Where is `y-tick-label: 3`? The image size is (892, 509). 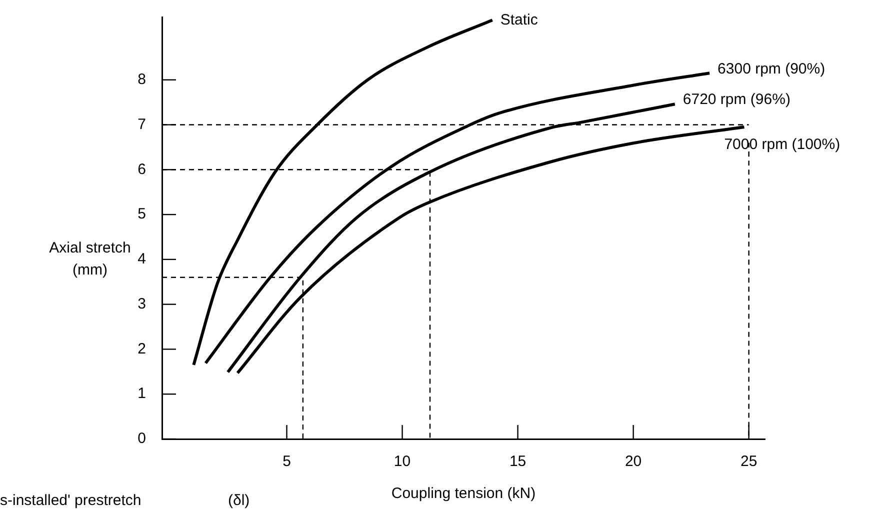
y-tick-label: 3 is located at coordinates (142, 303).